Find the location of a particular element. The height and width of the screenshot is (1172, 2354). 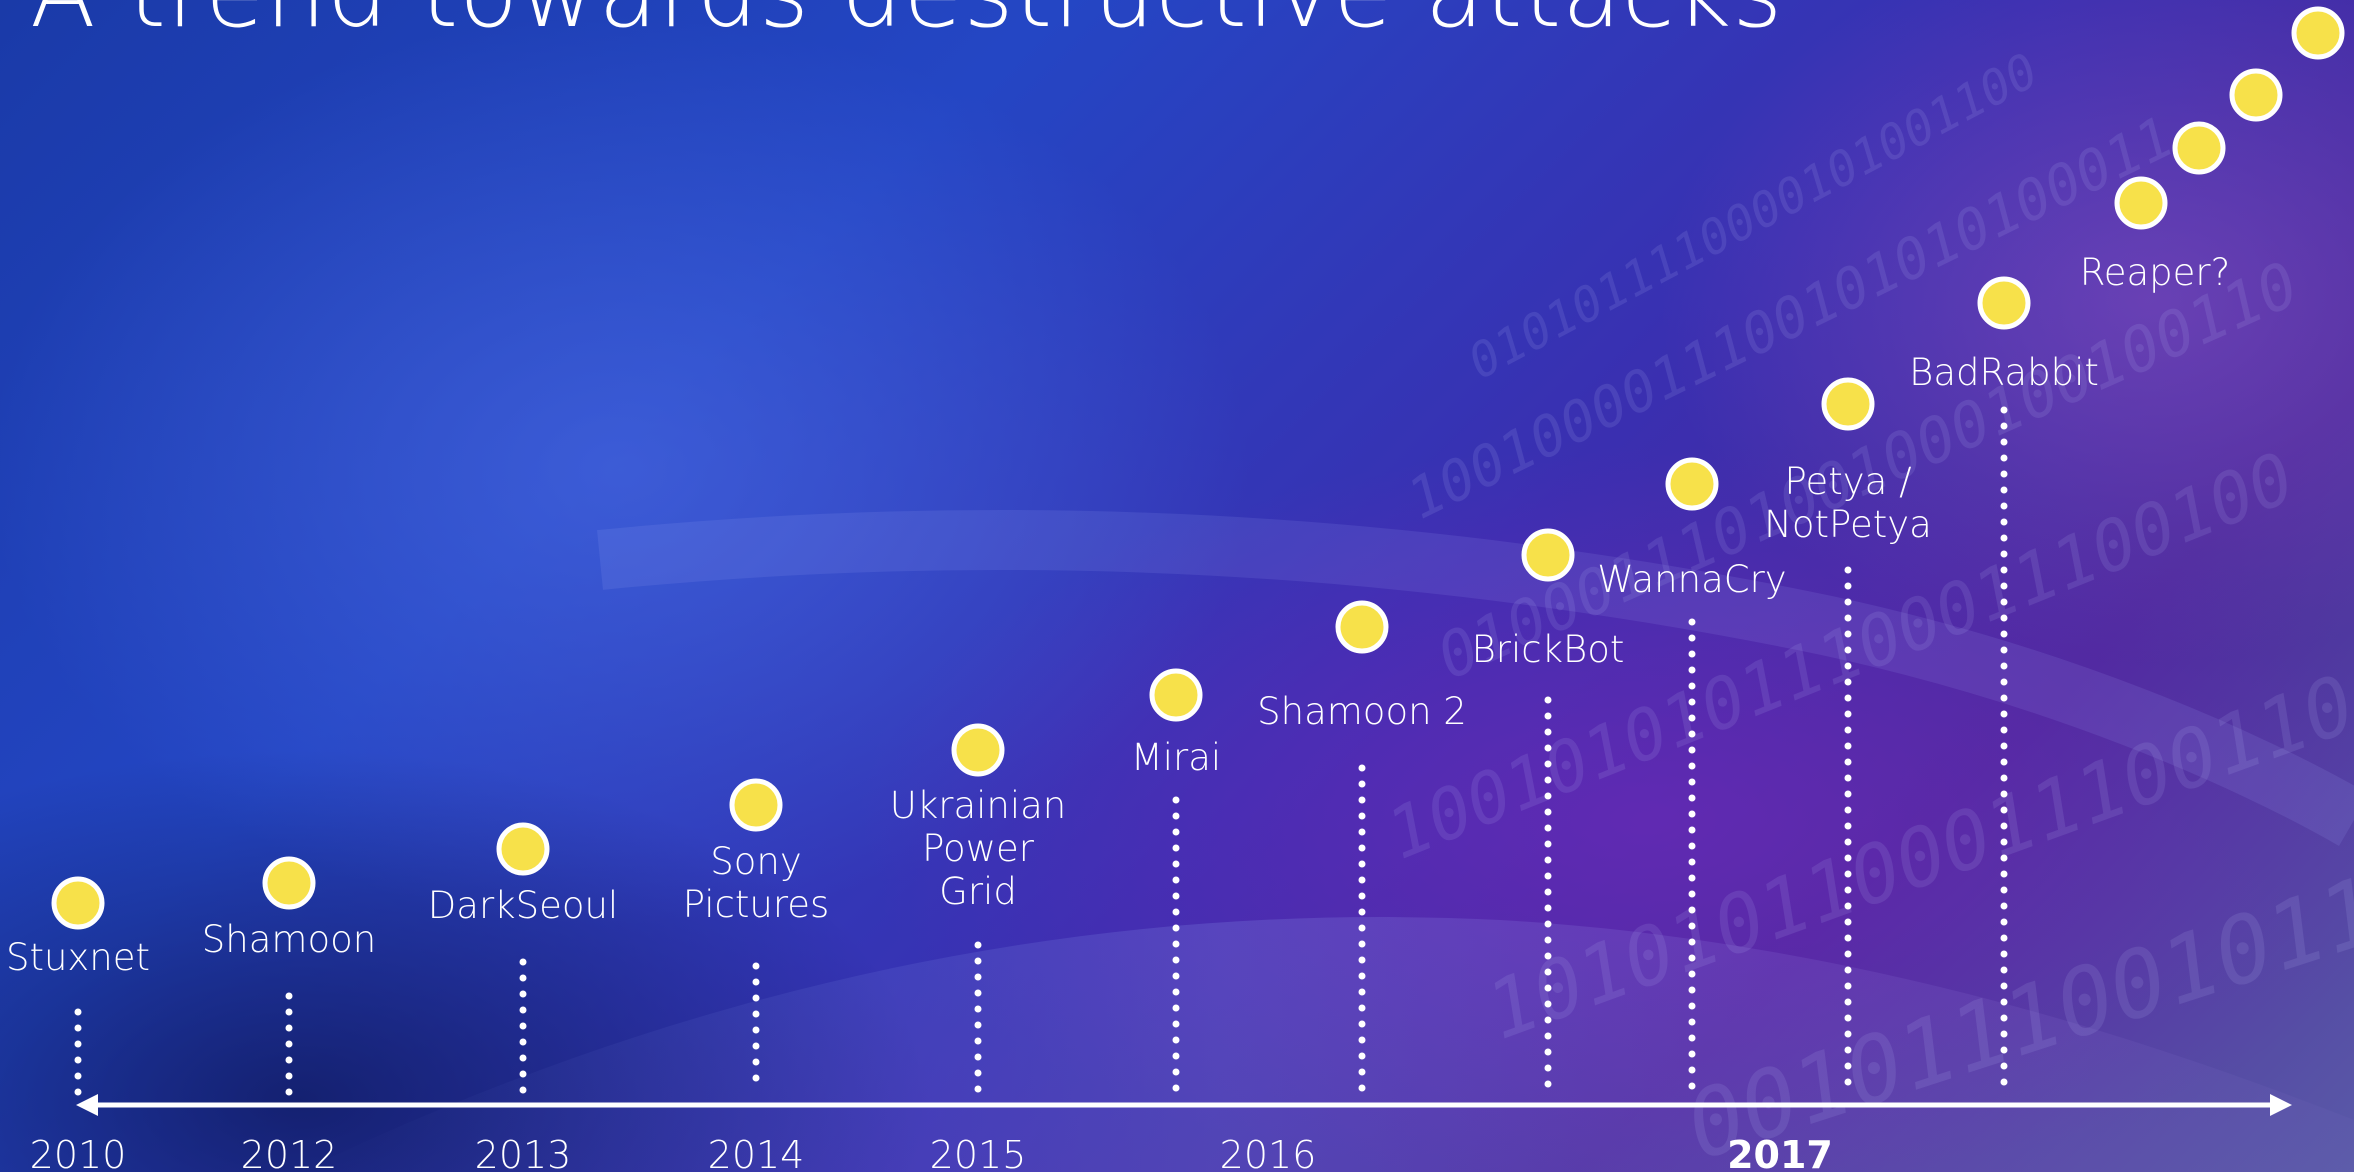

event-label-shamoon-2: Shamoon 2 is located at coordinates (1362, 711).